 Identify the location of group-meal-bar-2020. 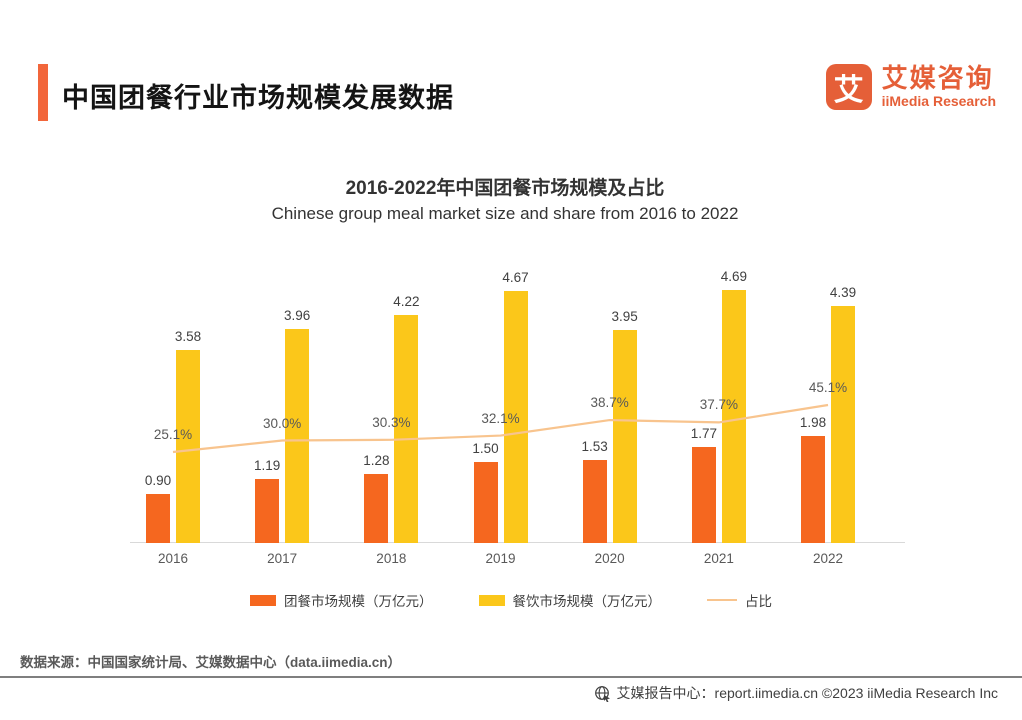
(594, 501).